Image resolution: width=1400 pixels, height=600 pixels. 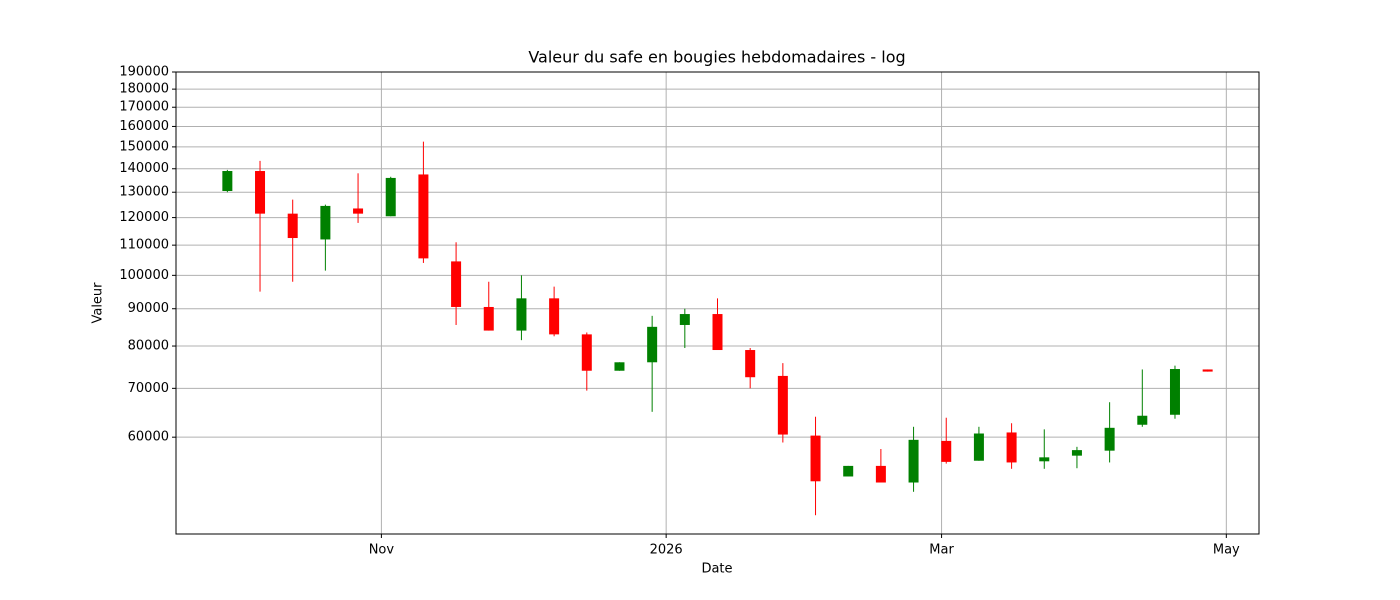 What do you see at coordinates (716, 569) in the screenshot?
I see `x-axis-label: Date` at bounding box center [716, 569].